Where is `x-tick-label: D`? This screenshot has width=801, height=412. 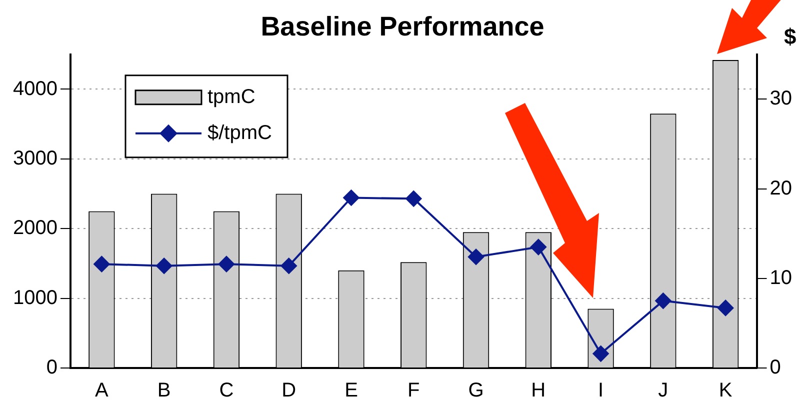
x-tick-label: D is located at coordinates (289, 391).